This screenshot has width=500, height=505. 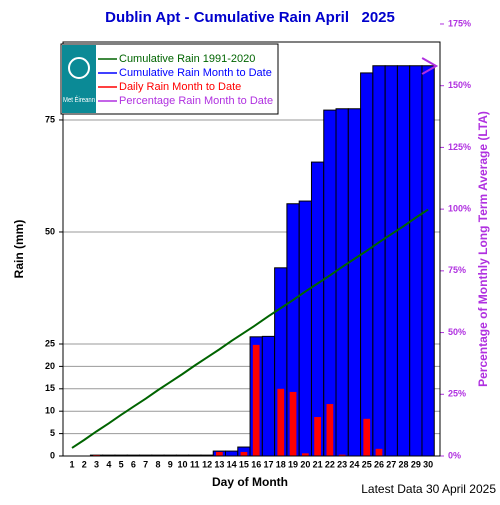 What do you see at coordinates (50, 411) in the screenshot?
I see `y-tick-label: 10` at bounding box center [50, 411].